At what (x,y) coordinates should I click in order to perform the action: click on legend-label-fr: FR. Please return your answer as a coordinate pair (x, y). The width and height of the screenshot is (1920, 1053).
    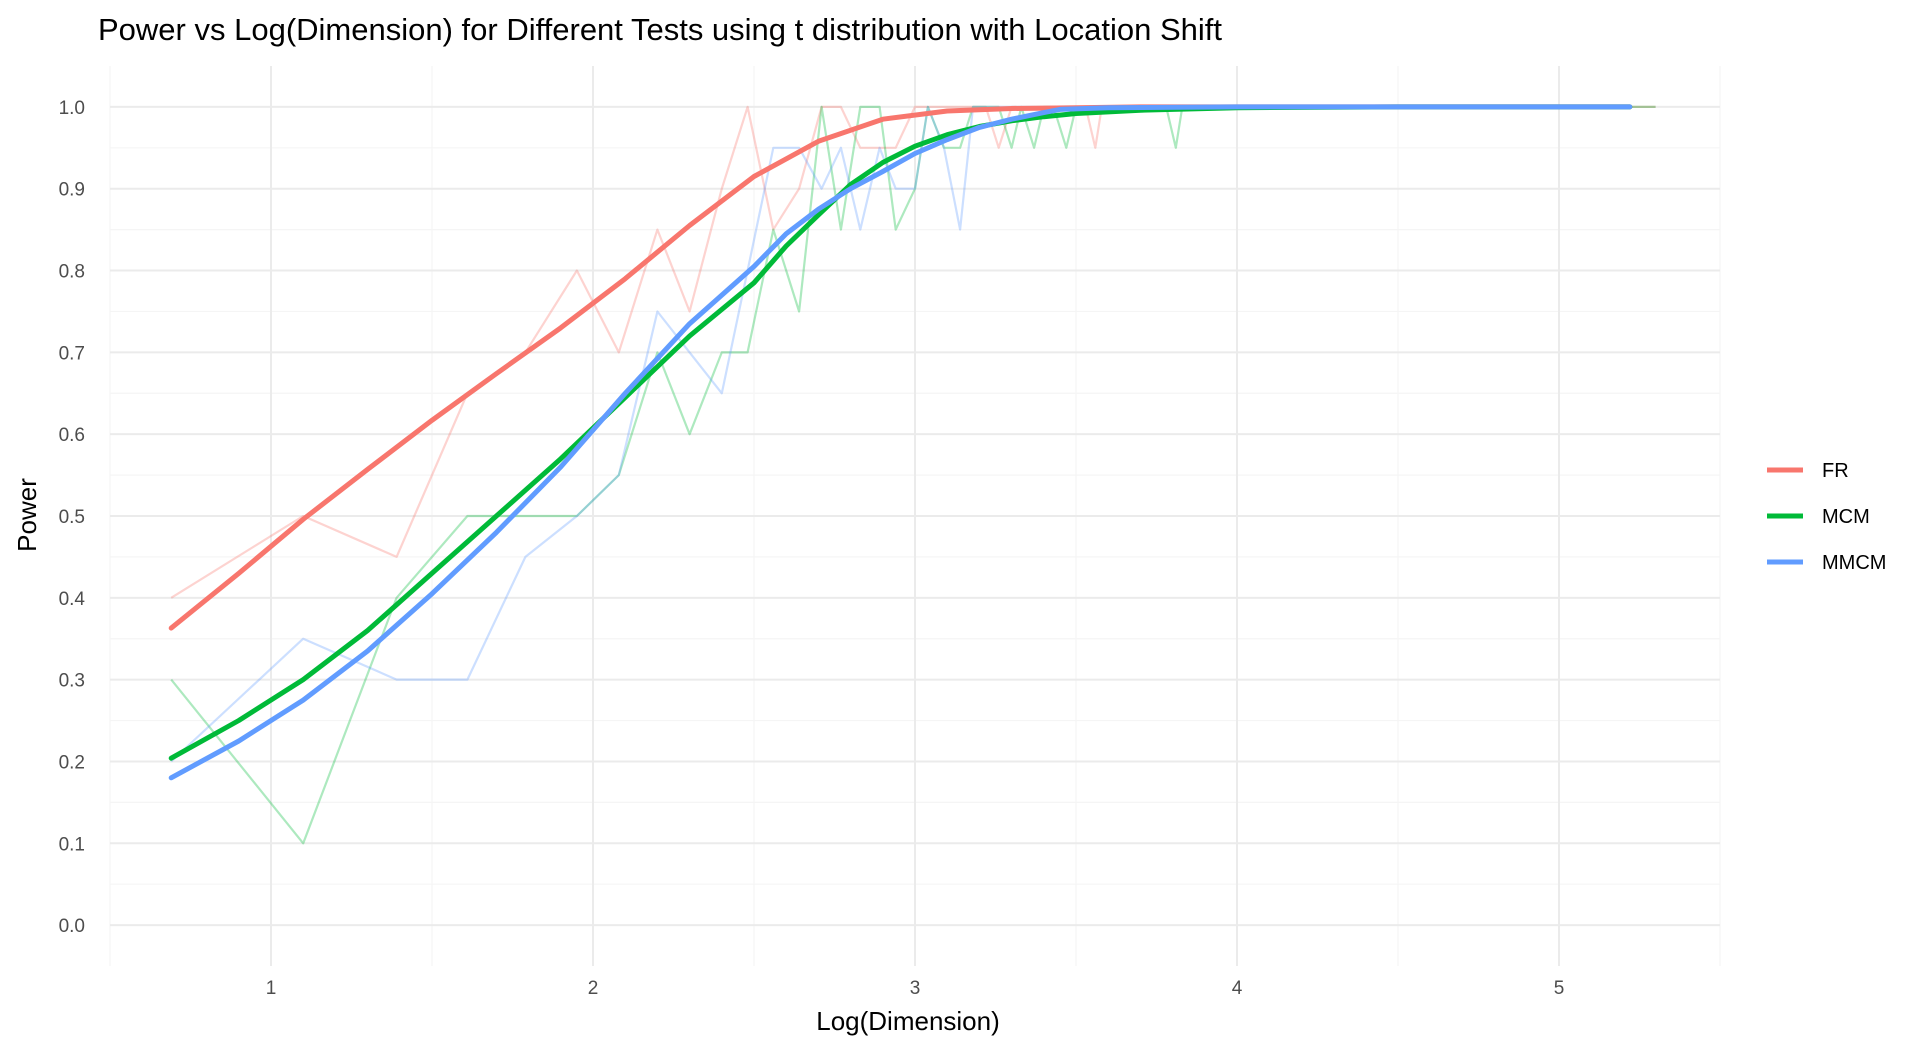
    Looking at the image, I should click on (1835, 471).